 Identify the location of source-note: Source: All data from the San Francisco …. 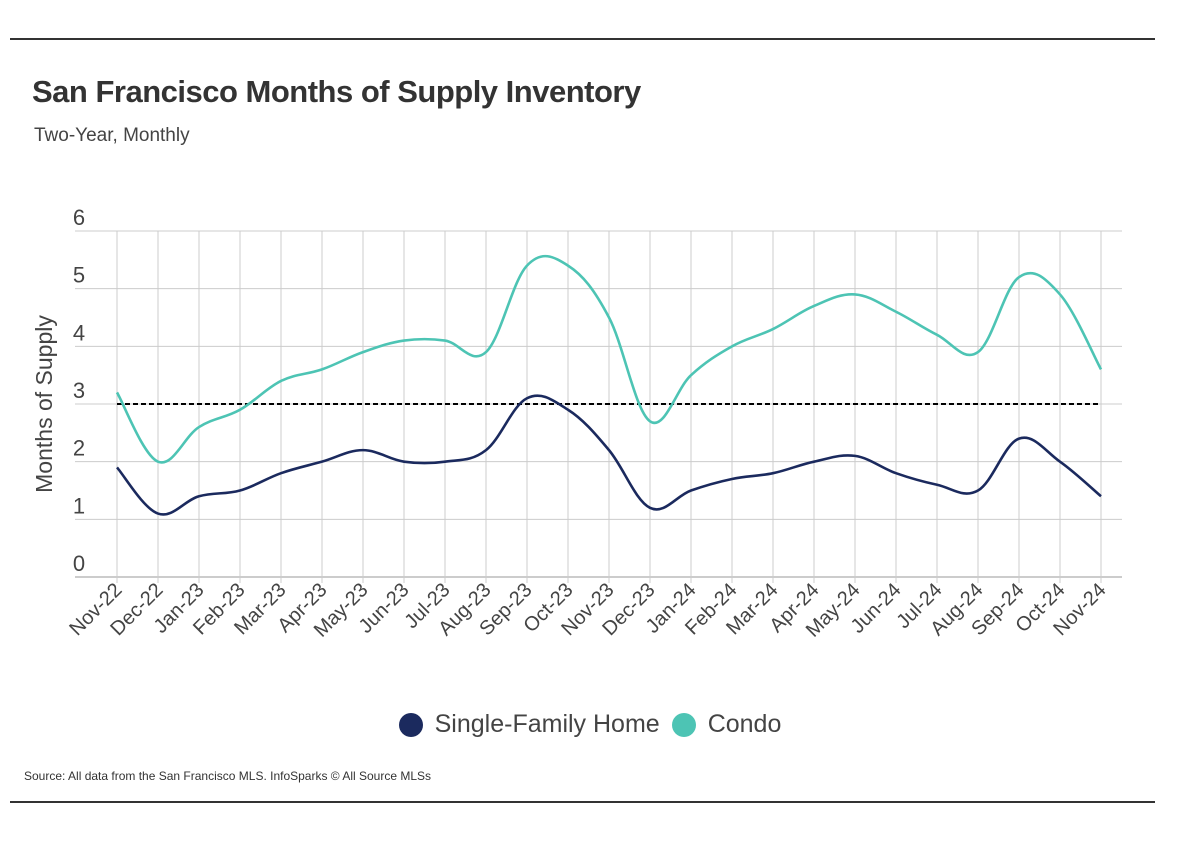
(228, 776).